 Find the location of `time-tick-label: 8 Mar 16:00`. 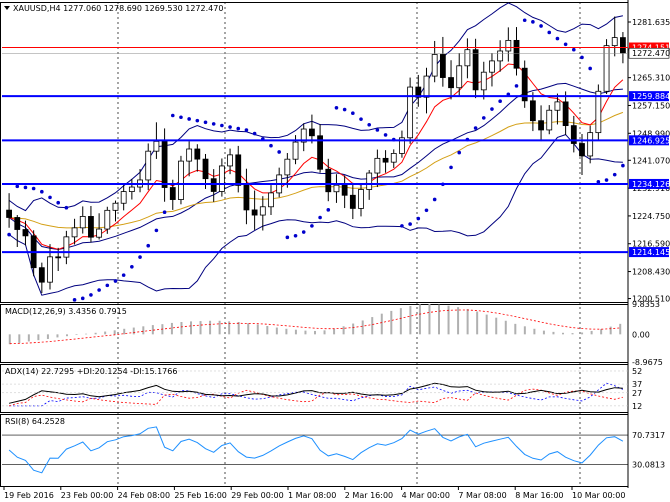

time-tick-label: 8 Mar 16:00 is located at coordinates (539, 495).